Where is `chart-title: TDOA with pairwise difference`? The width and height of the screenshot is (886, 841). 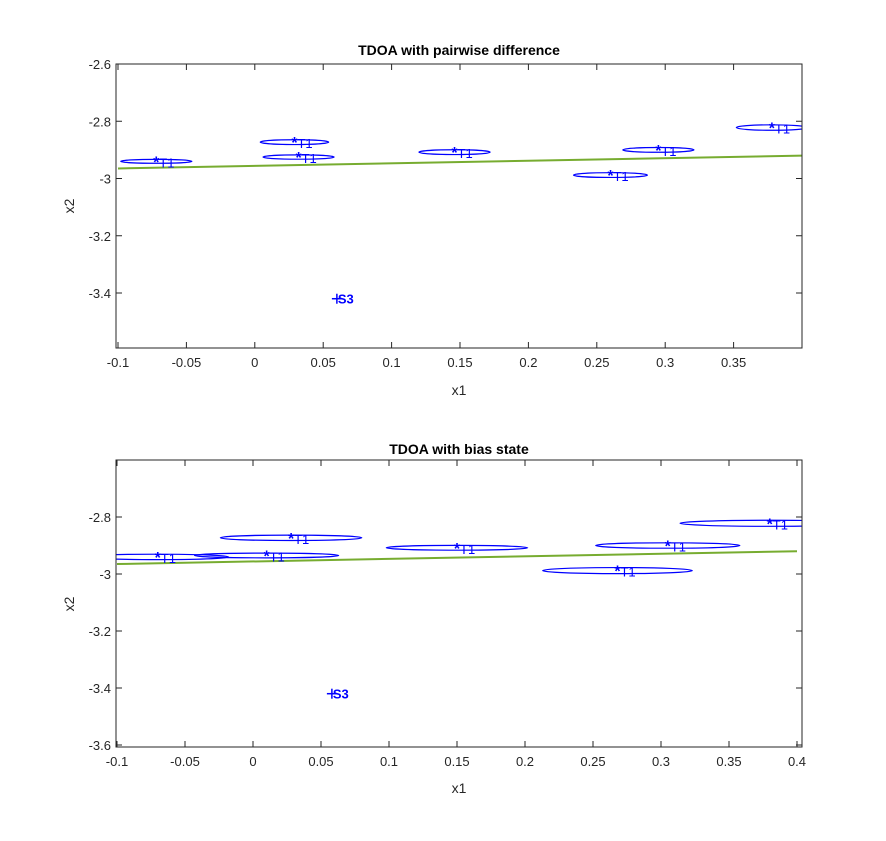 chart-title: TDOA with pairwise difference is located at coordinates (459, 50).